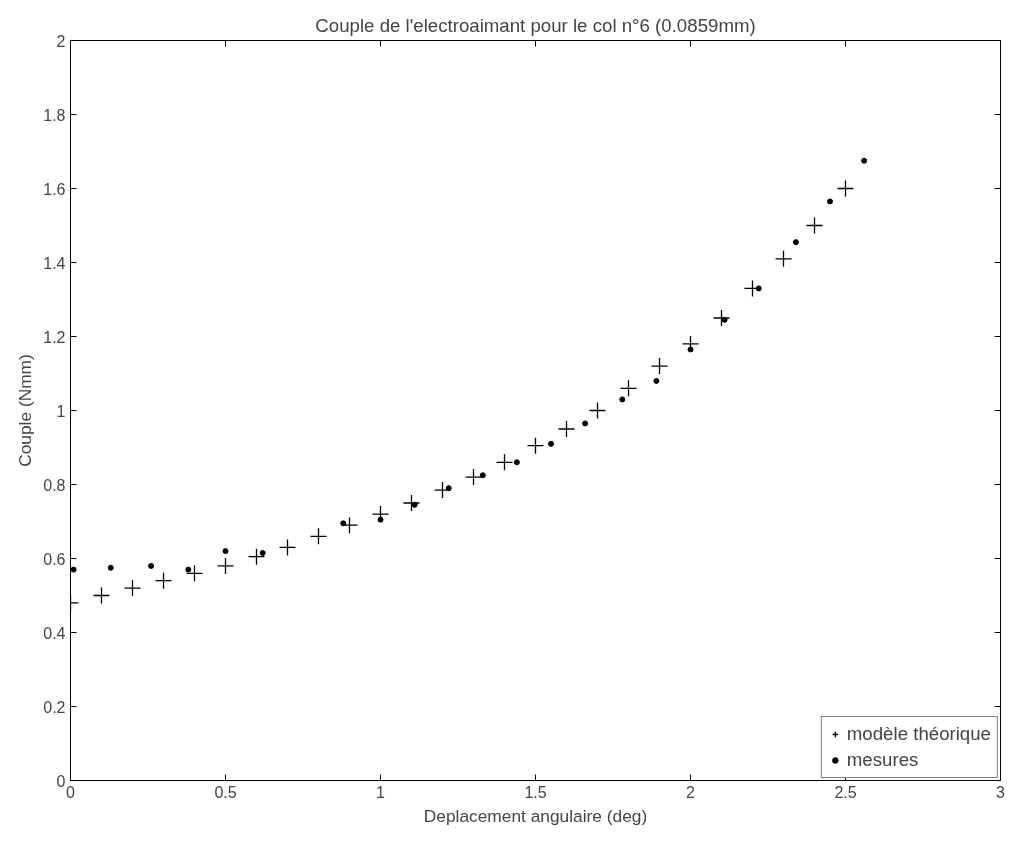 This screenshot has width=1027, height=847. What do you see at coordinates (691, 792) in the screenshot?
I see `x-tick-label: 2` at bounding box center [691, 792].